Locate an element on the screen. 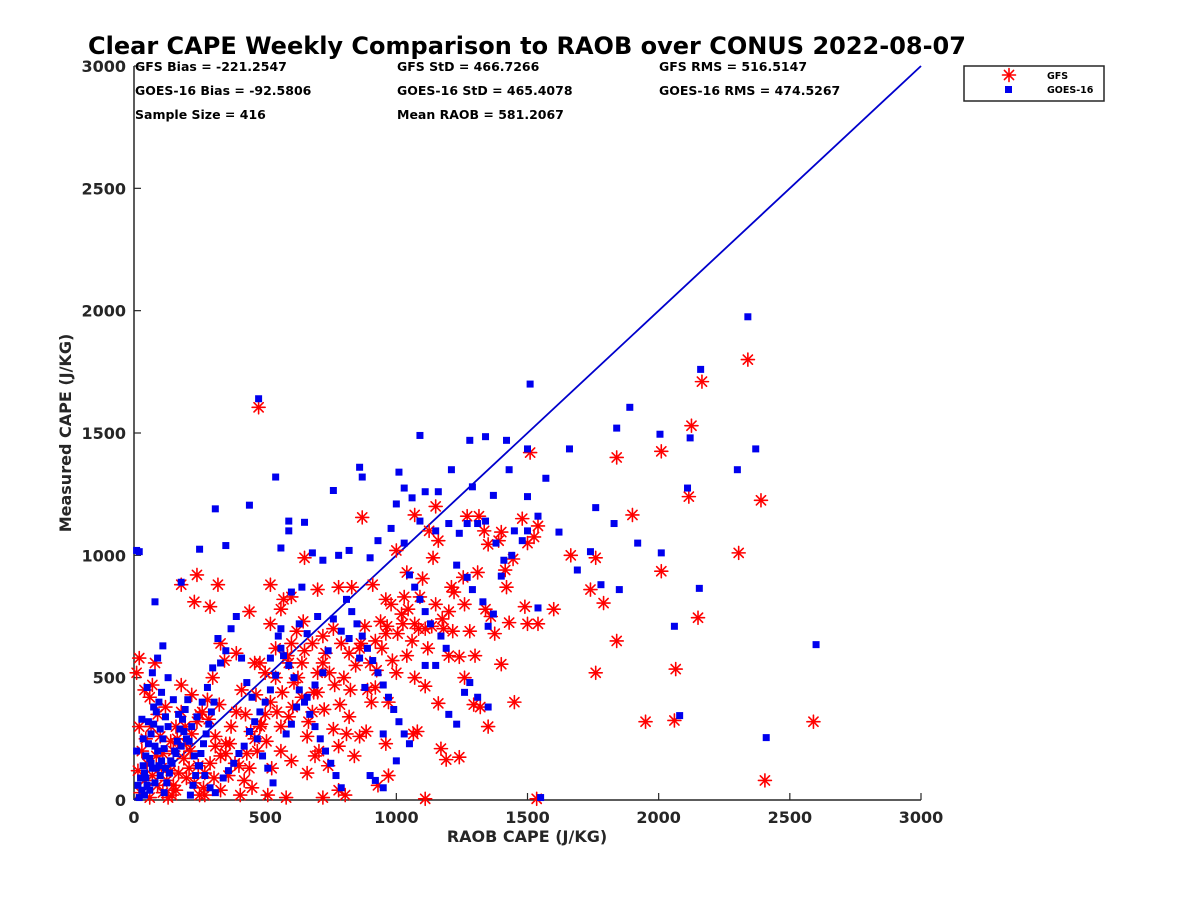 This screenshot has width=1200, height=900. y-axis-label: Measured CAPE (J/KG) is located at coordinates (65, 433).